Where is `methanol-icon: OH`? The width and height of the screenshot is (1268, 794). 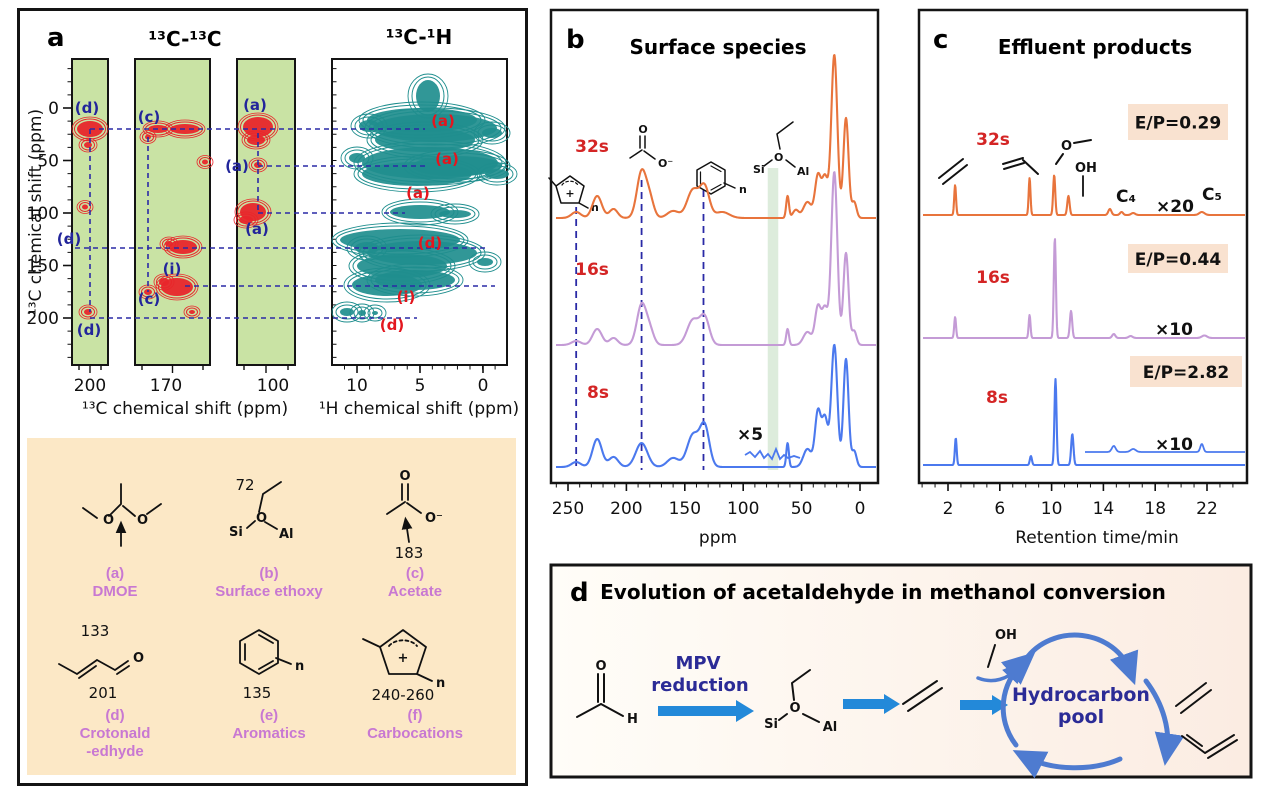 methanol-icon: OH is located at coordinates (1086, 179).